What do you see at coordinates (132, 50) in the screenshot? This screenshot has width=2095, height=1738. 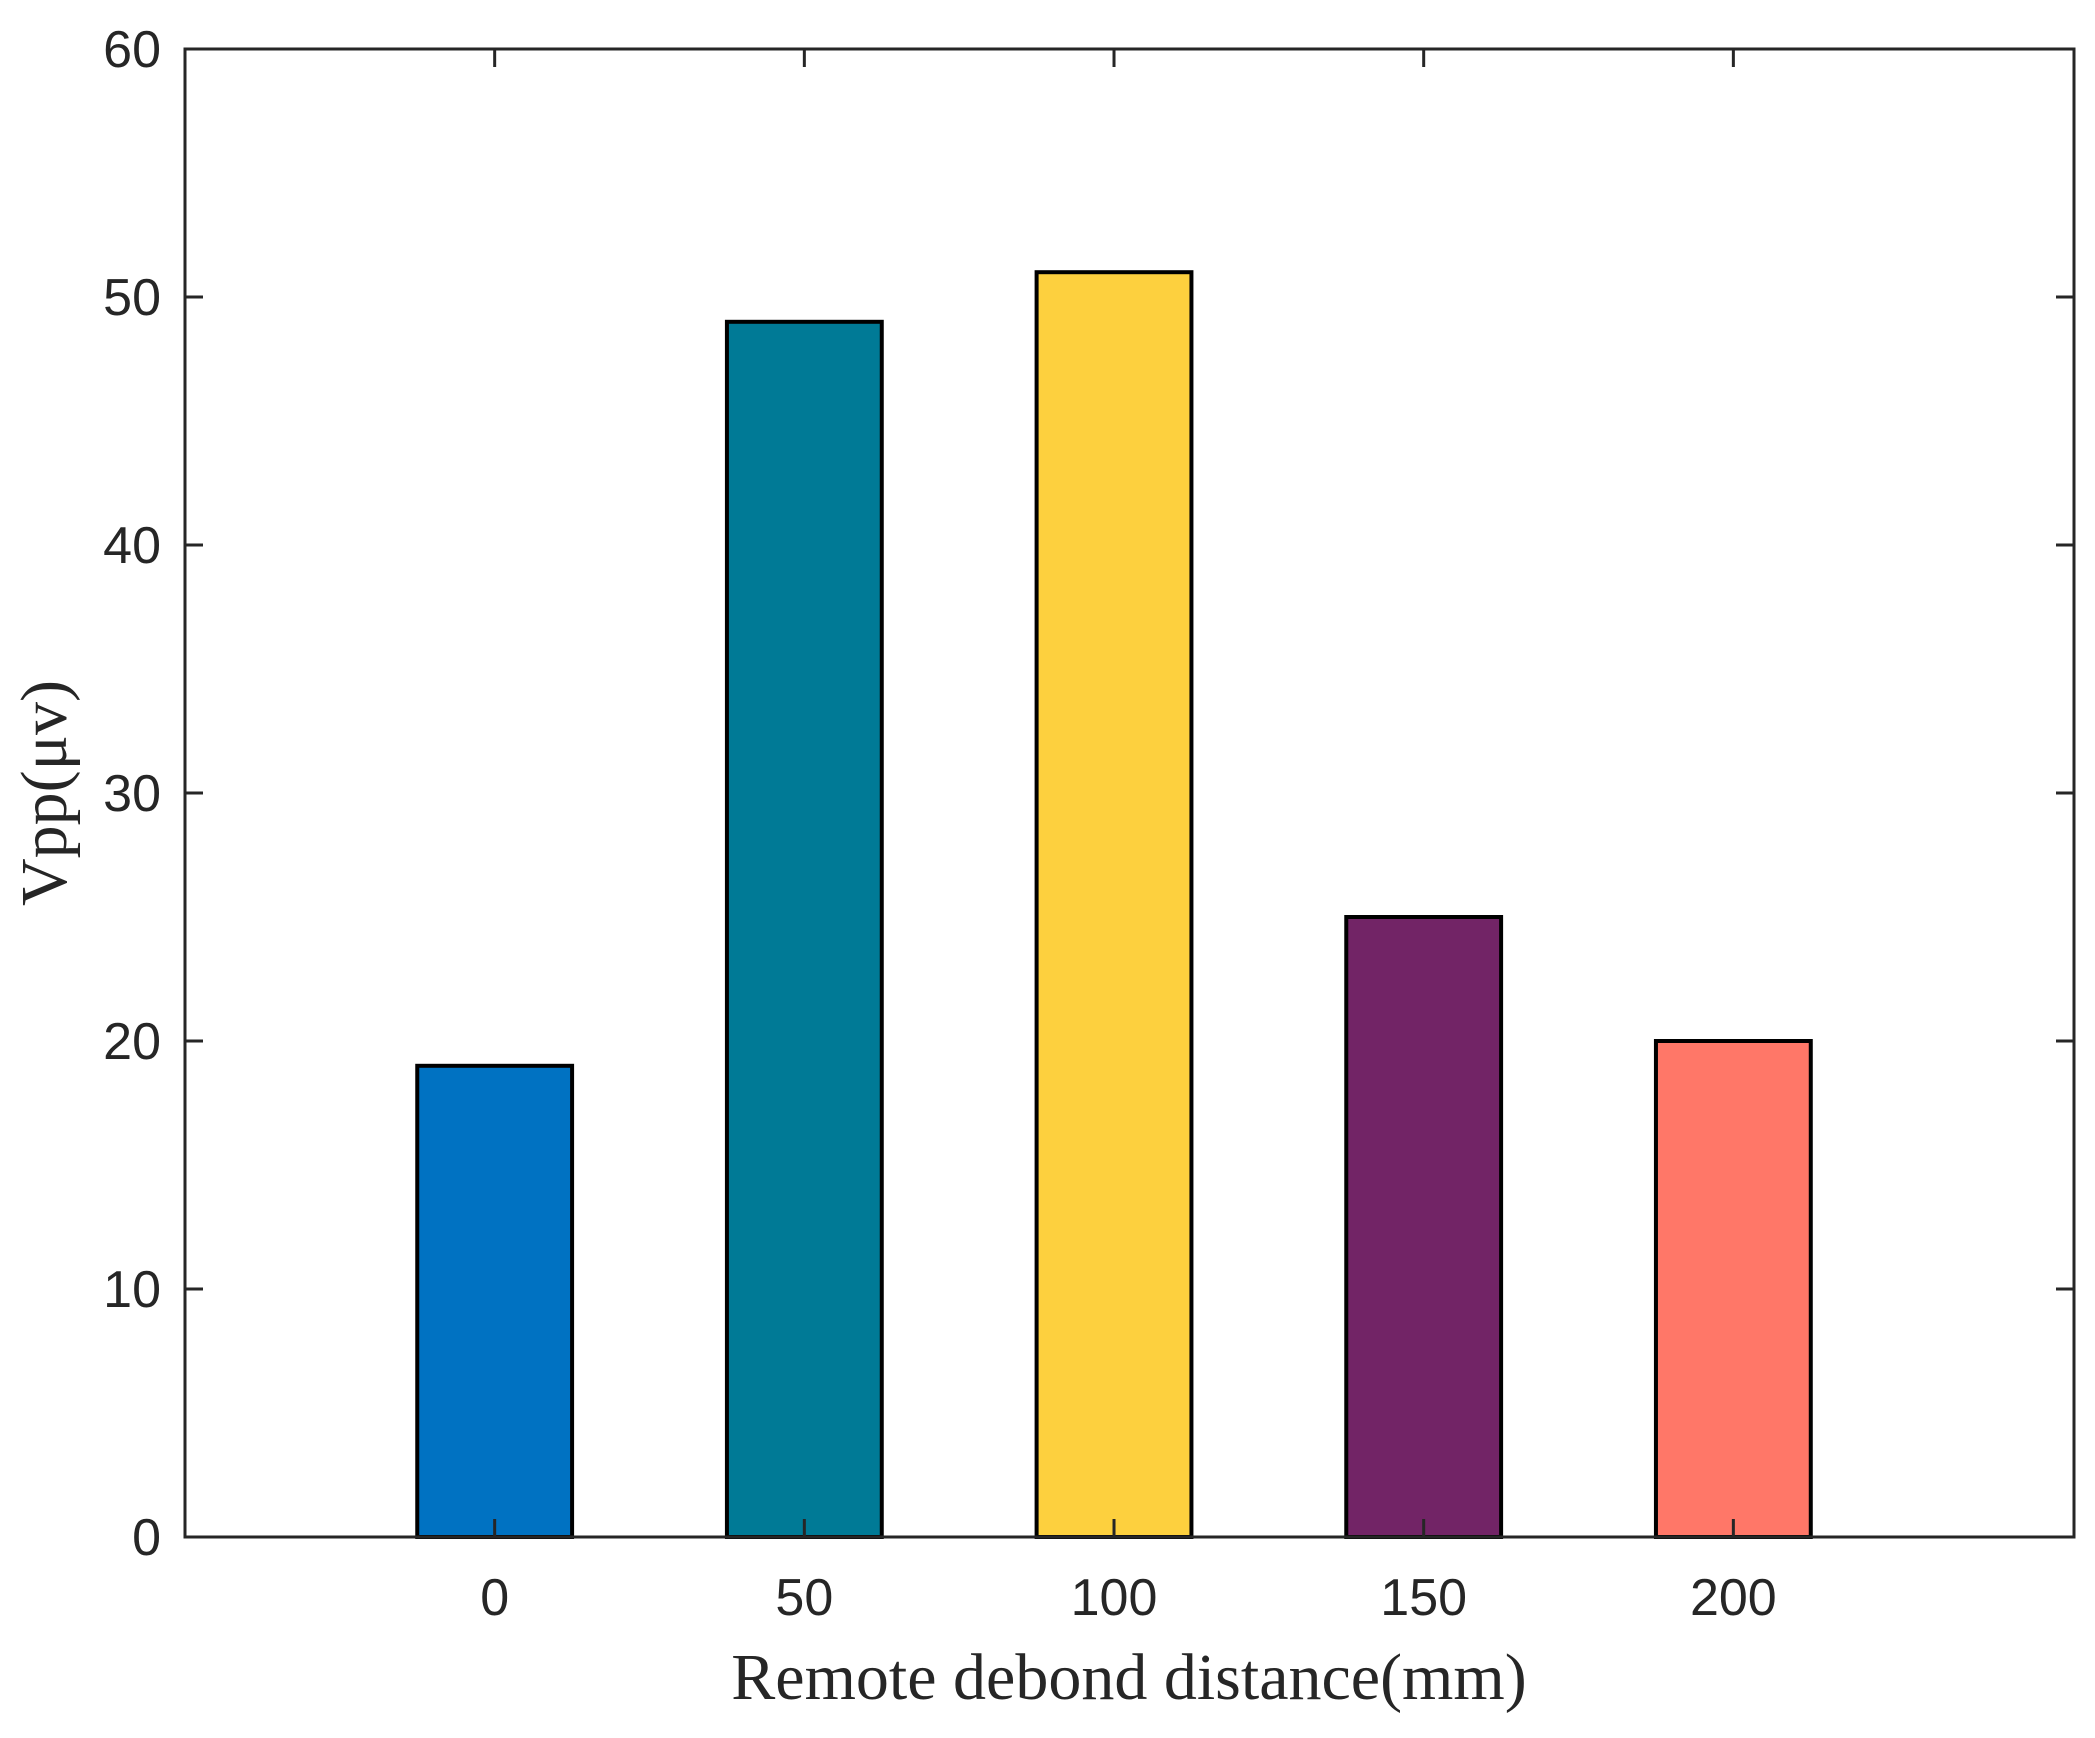 I see `y-tick-label-60: 60` at bounding box center [132, 50].